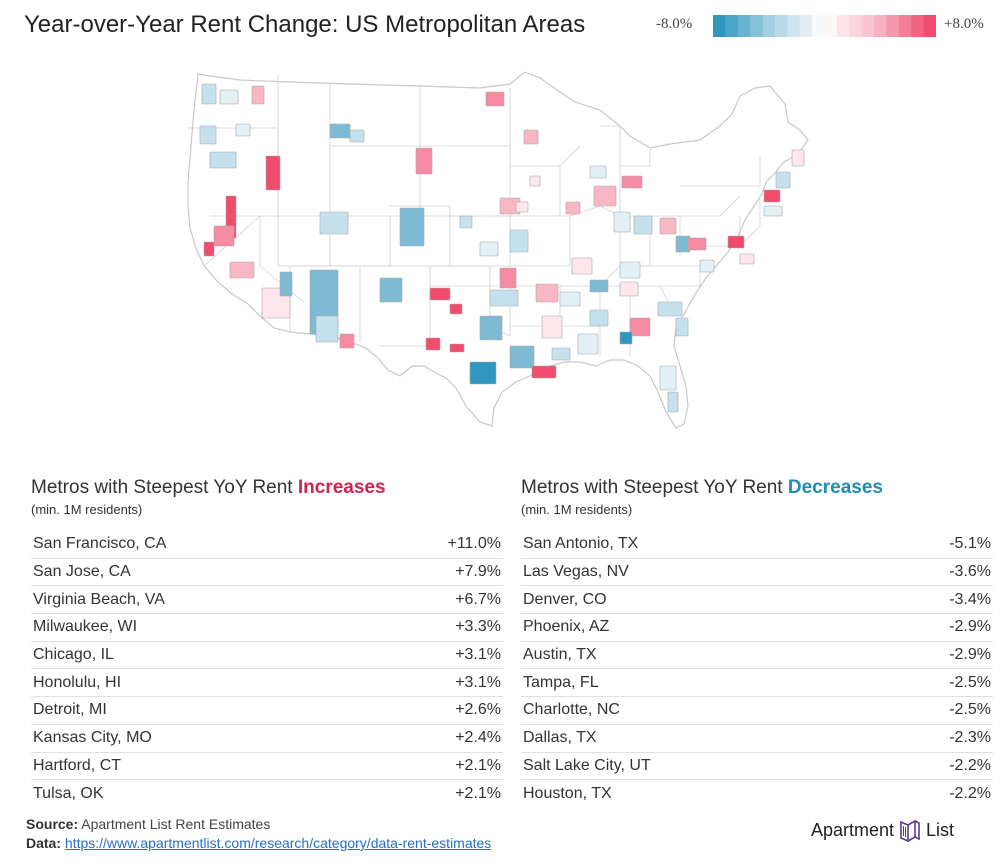 The width and height of the screenshot is (1006, 864). Describe the element at coordinates (576, 572) in the screenshot. I see `metro-name: Las Vegas, NV` at that location.